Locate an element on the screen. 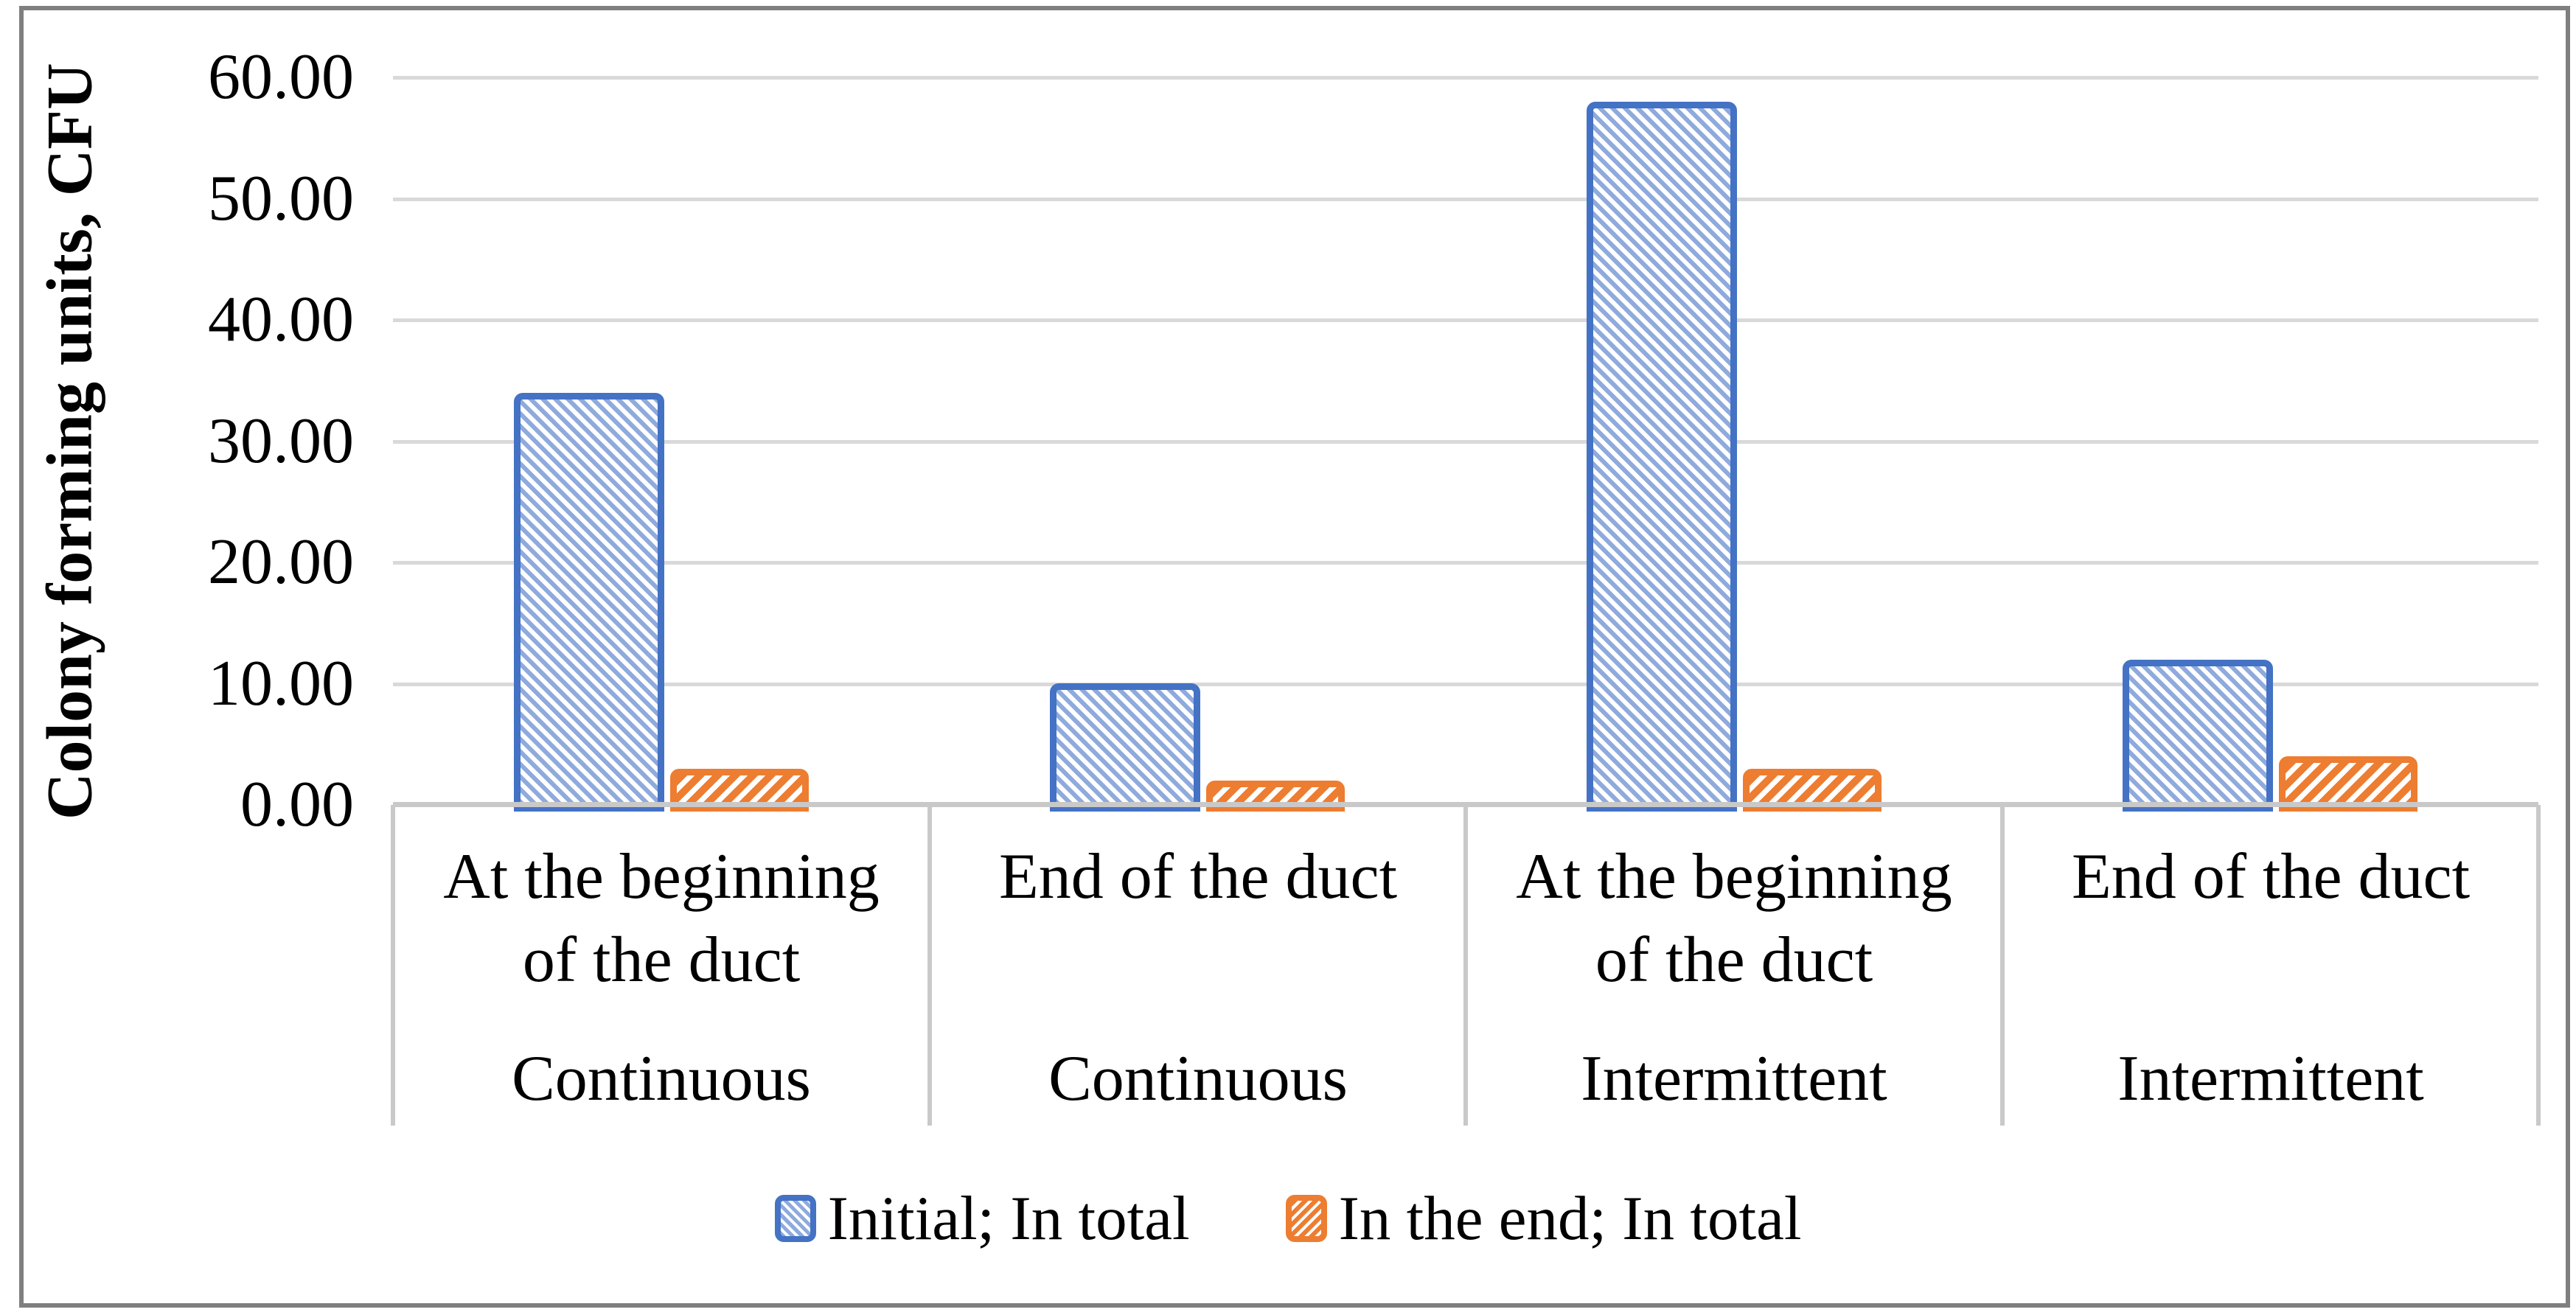  y-tick-label: 50.00 is located at coordinates (281, 198).